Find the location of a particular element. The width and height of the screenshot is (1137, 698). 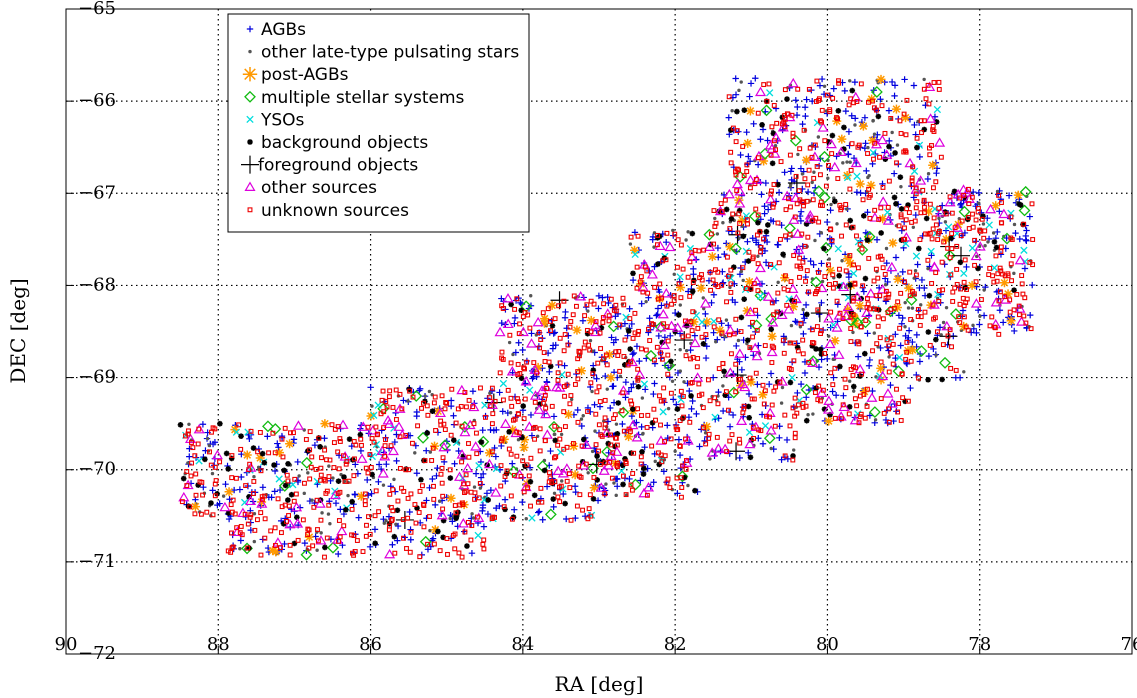

y-tick-label: −69 is located at coordinates (97, 377).